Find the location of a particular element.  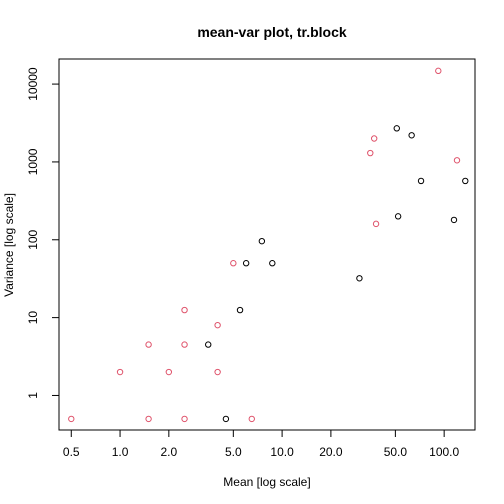

x-tick-label: 20.0 is located at coordinates (331, 452).